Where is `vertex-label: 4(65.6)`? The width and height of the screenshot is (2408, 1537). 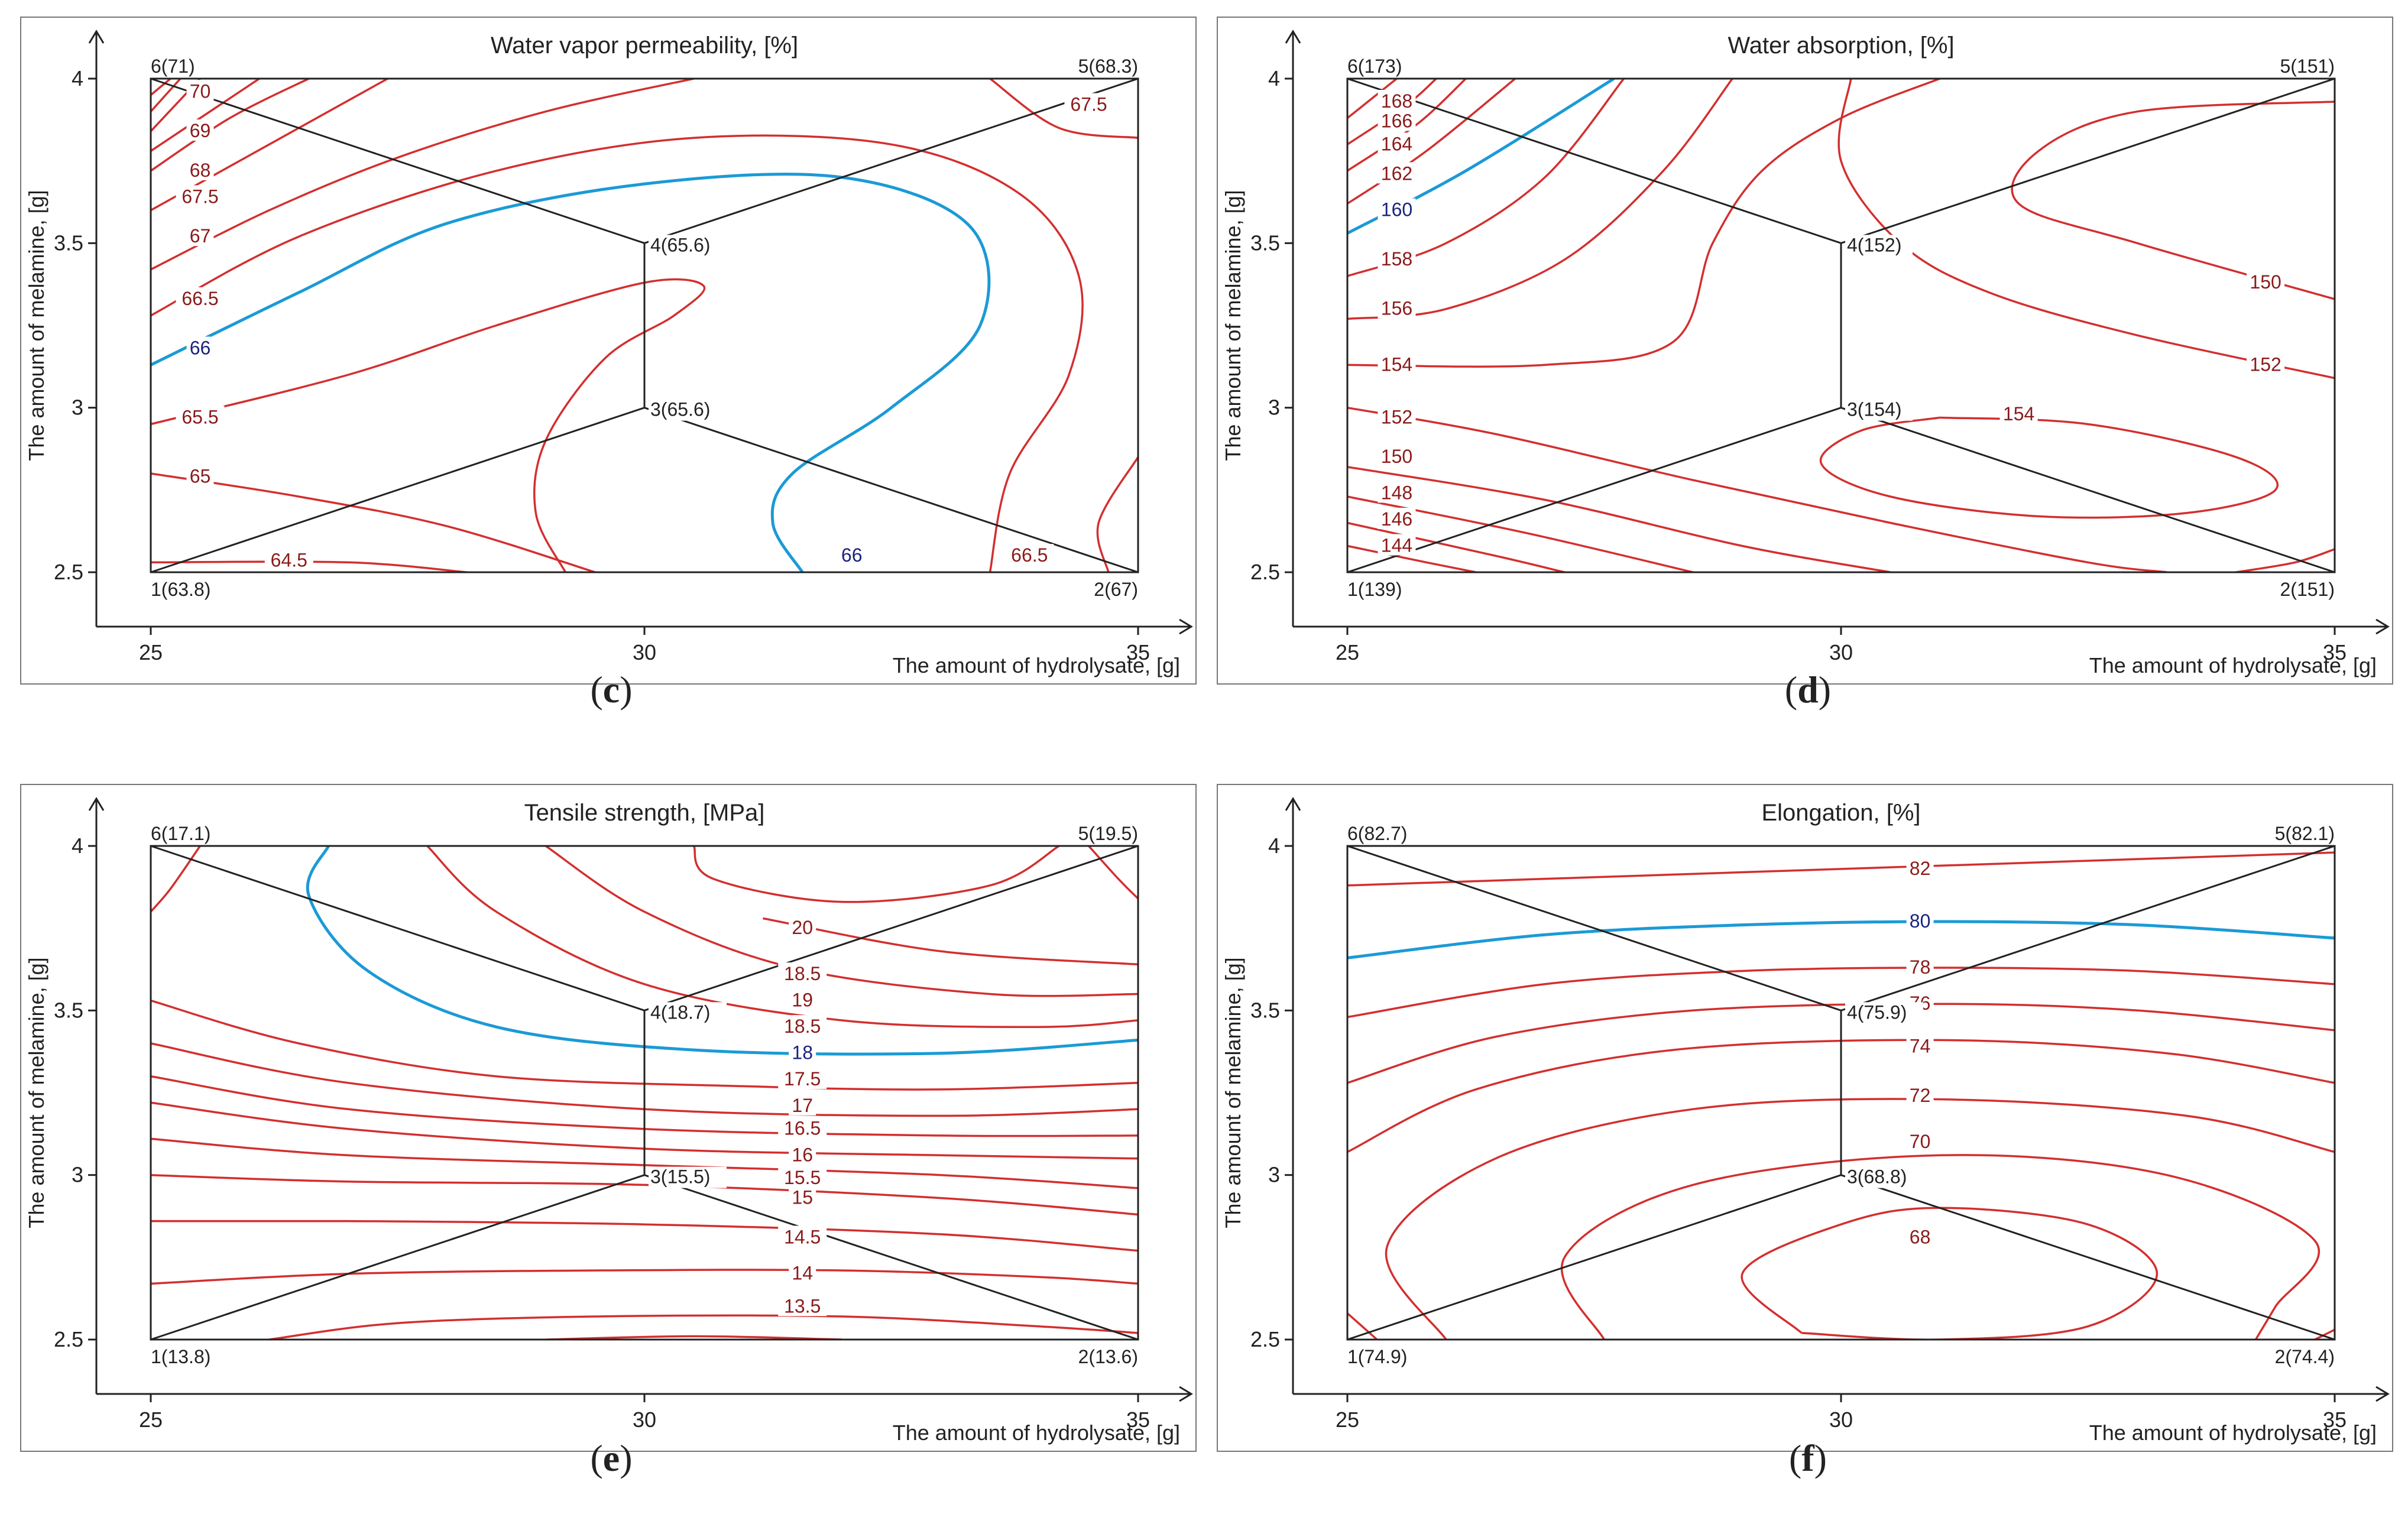
vertex-label: 4(65.6) is located at coordinates (680, 244).